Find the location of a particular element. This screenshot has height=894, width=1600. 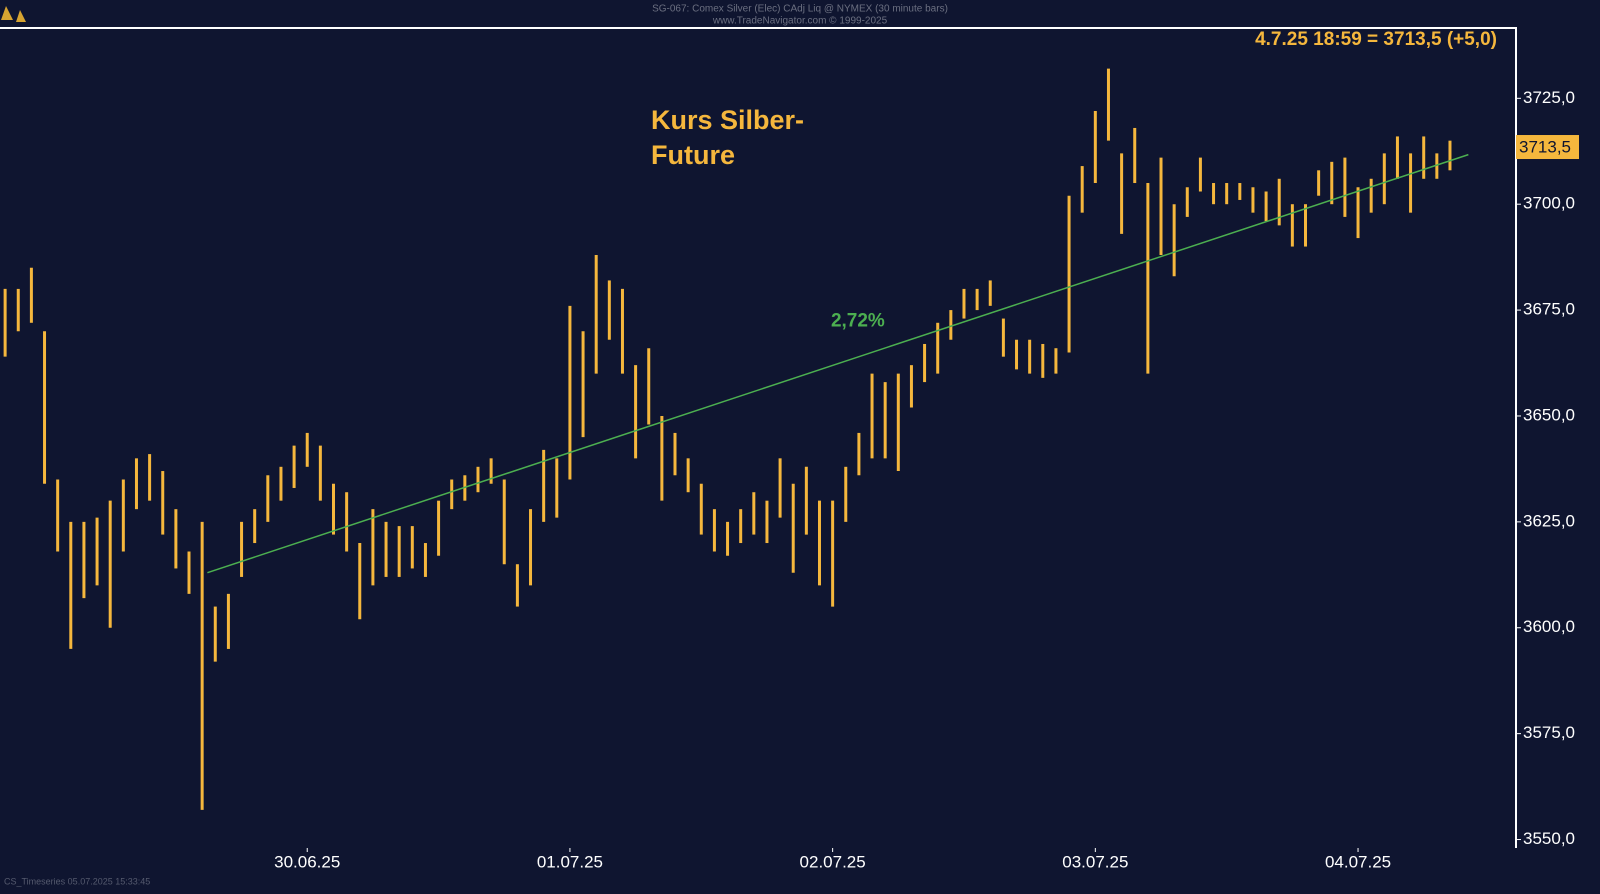

y-tick-label: 3675,0 is located at coordinates (1549, 309).